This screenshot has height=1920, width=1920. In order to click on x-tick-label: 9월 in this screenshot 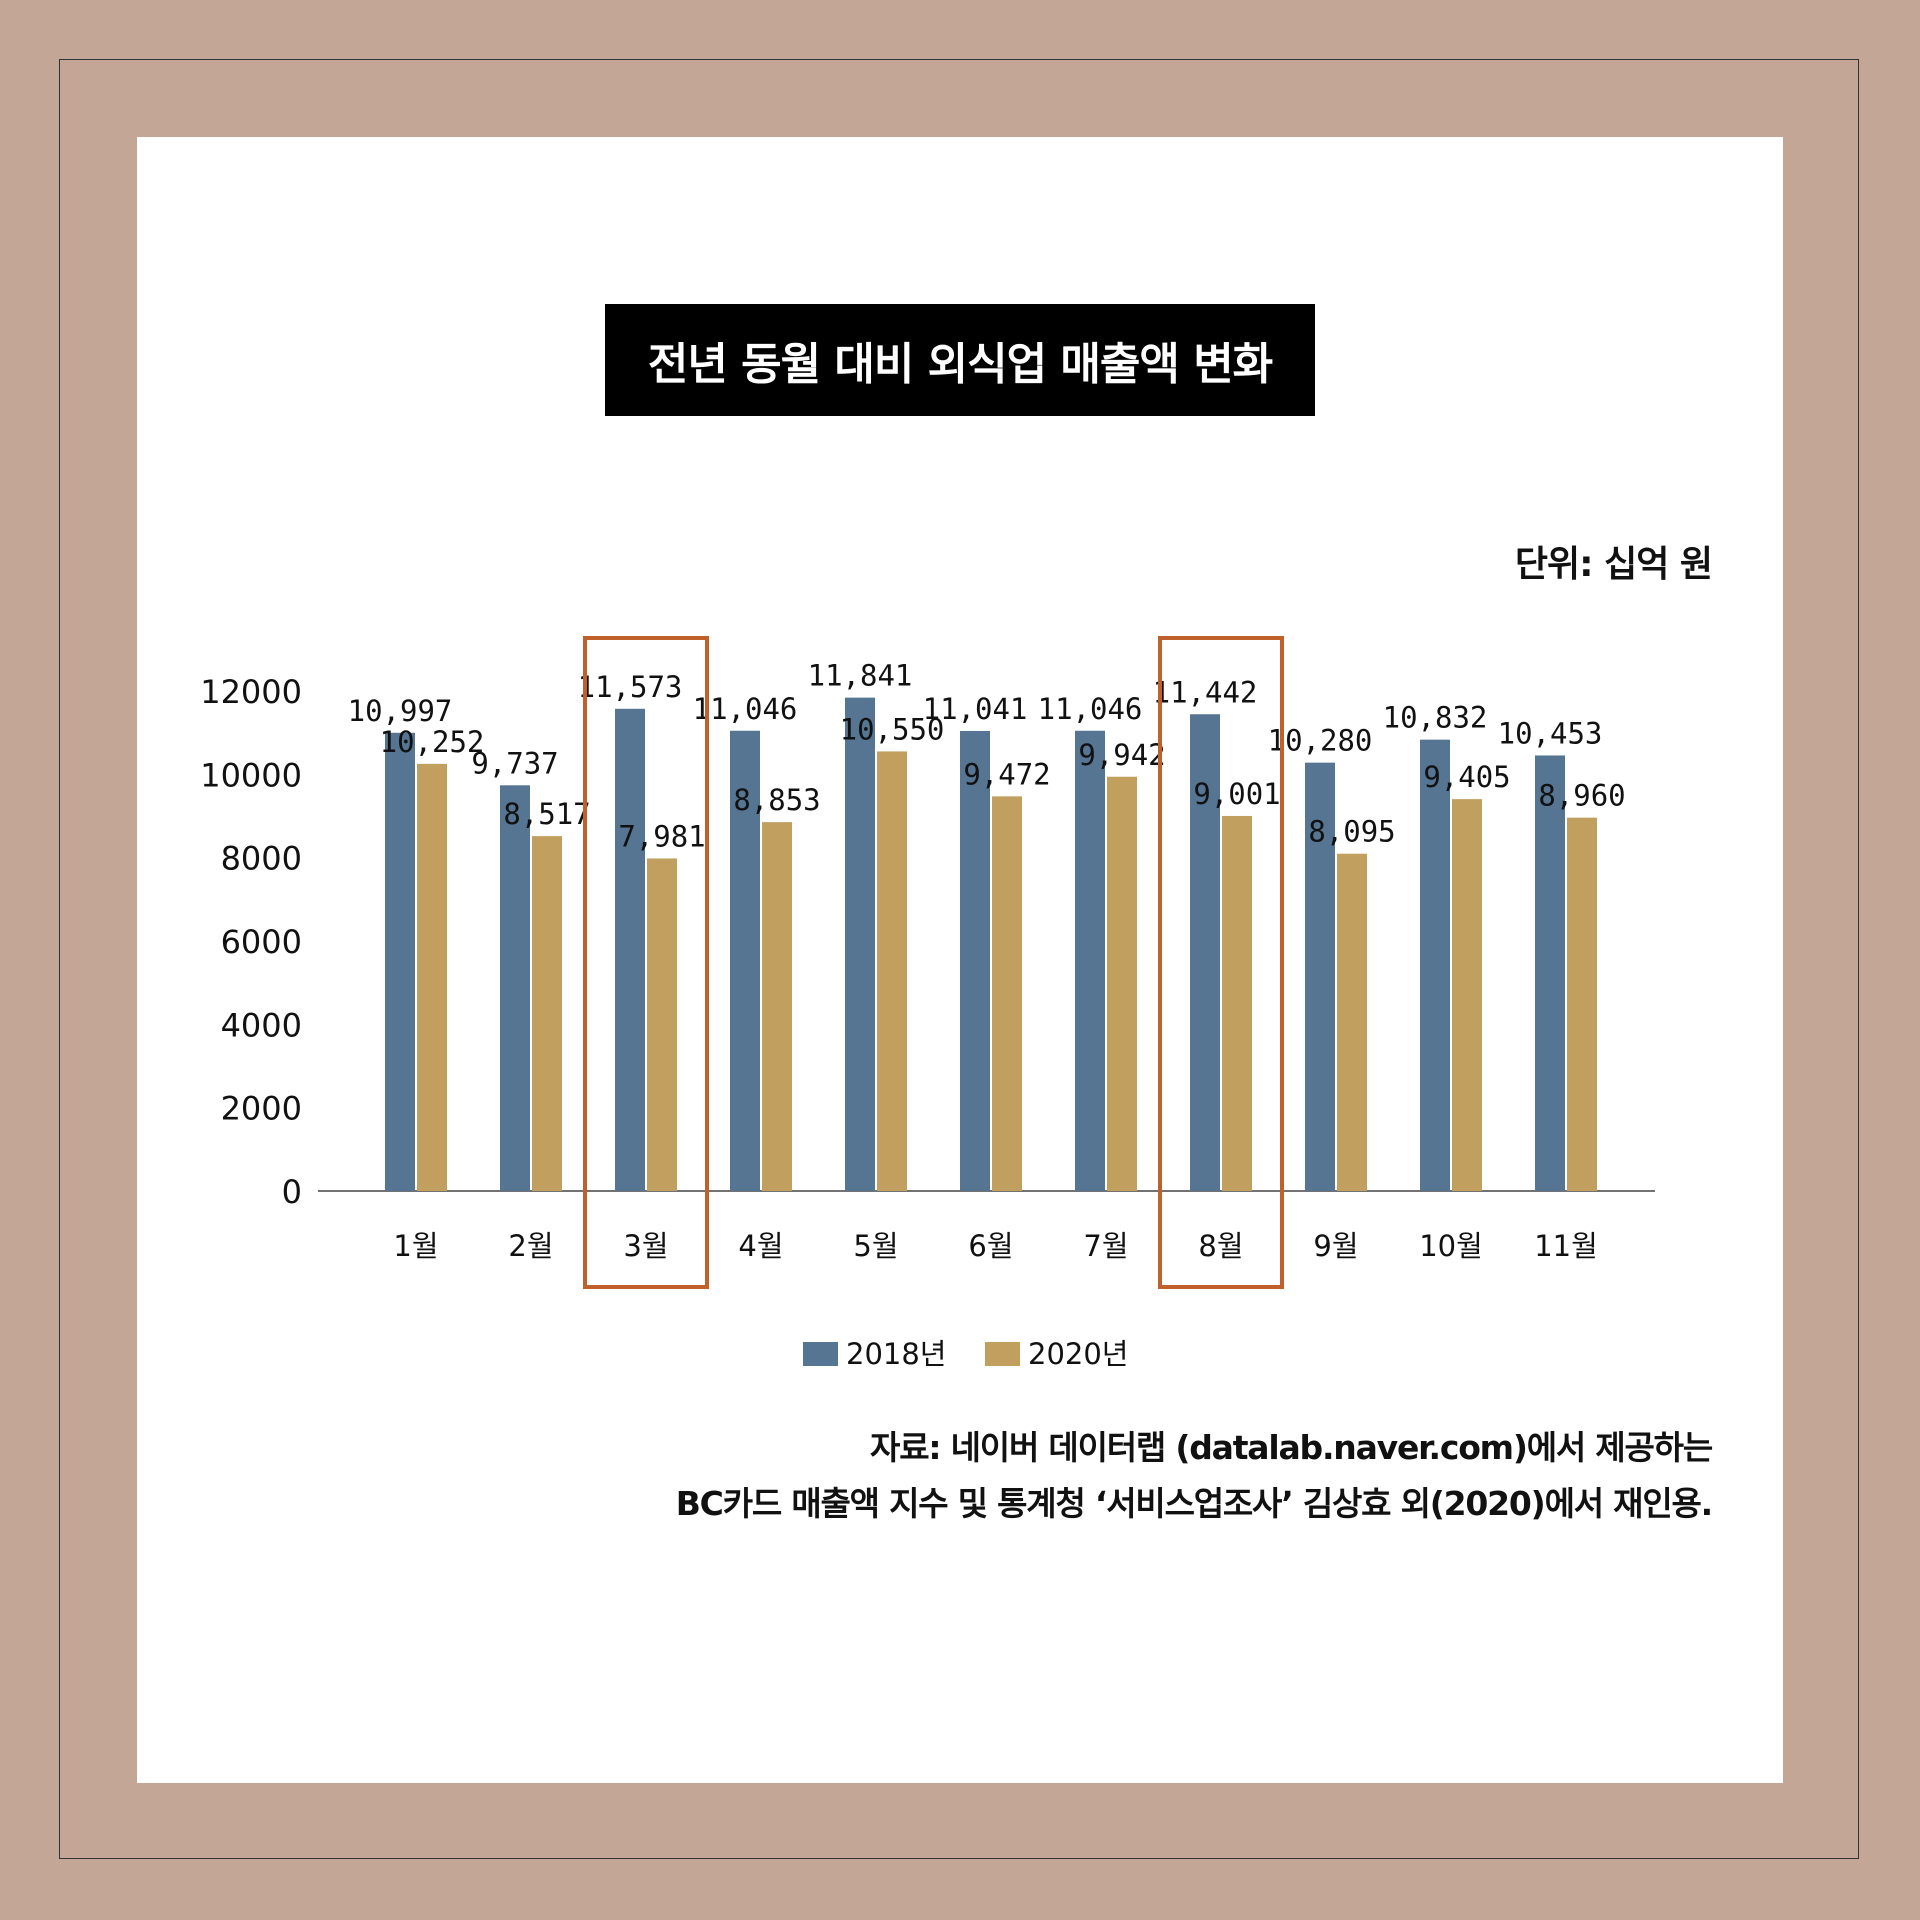, I will do `click(1335, 1246)`.